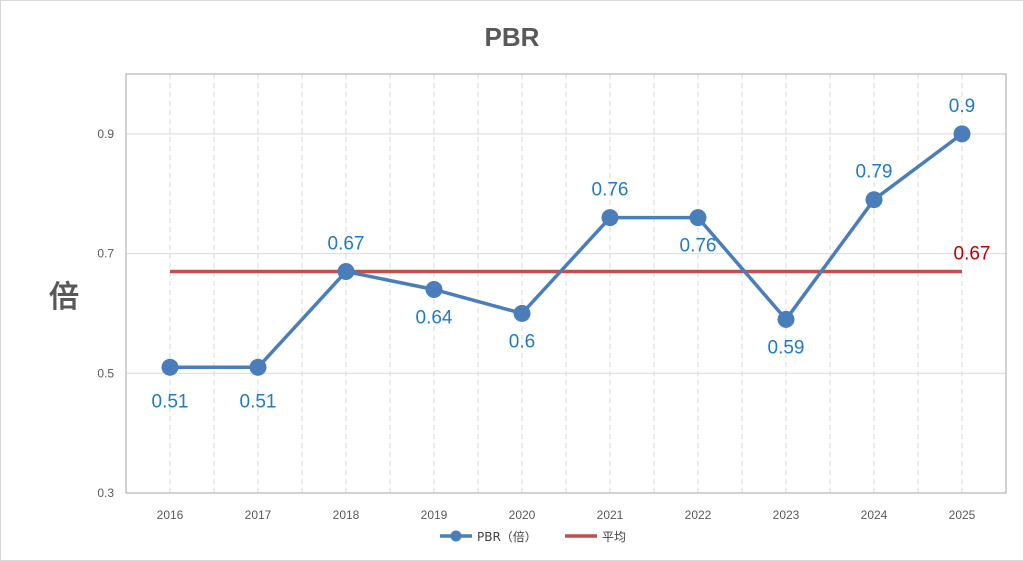 The height and width of the screenshot is (561, 1024). What do you see at coordinates (786, 319) in the screenshot?
I see `point-pbr-2023` at bounding box center [786, 319].